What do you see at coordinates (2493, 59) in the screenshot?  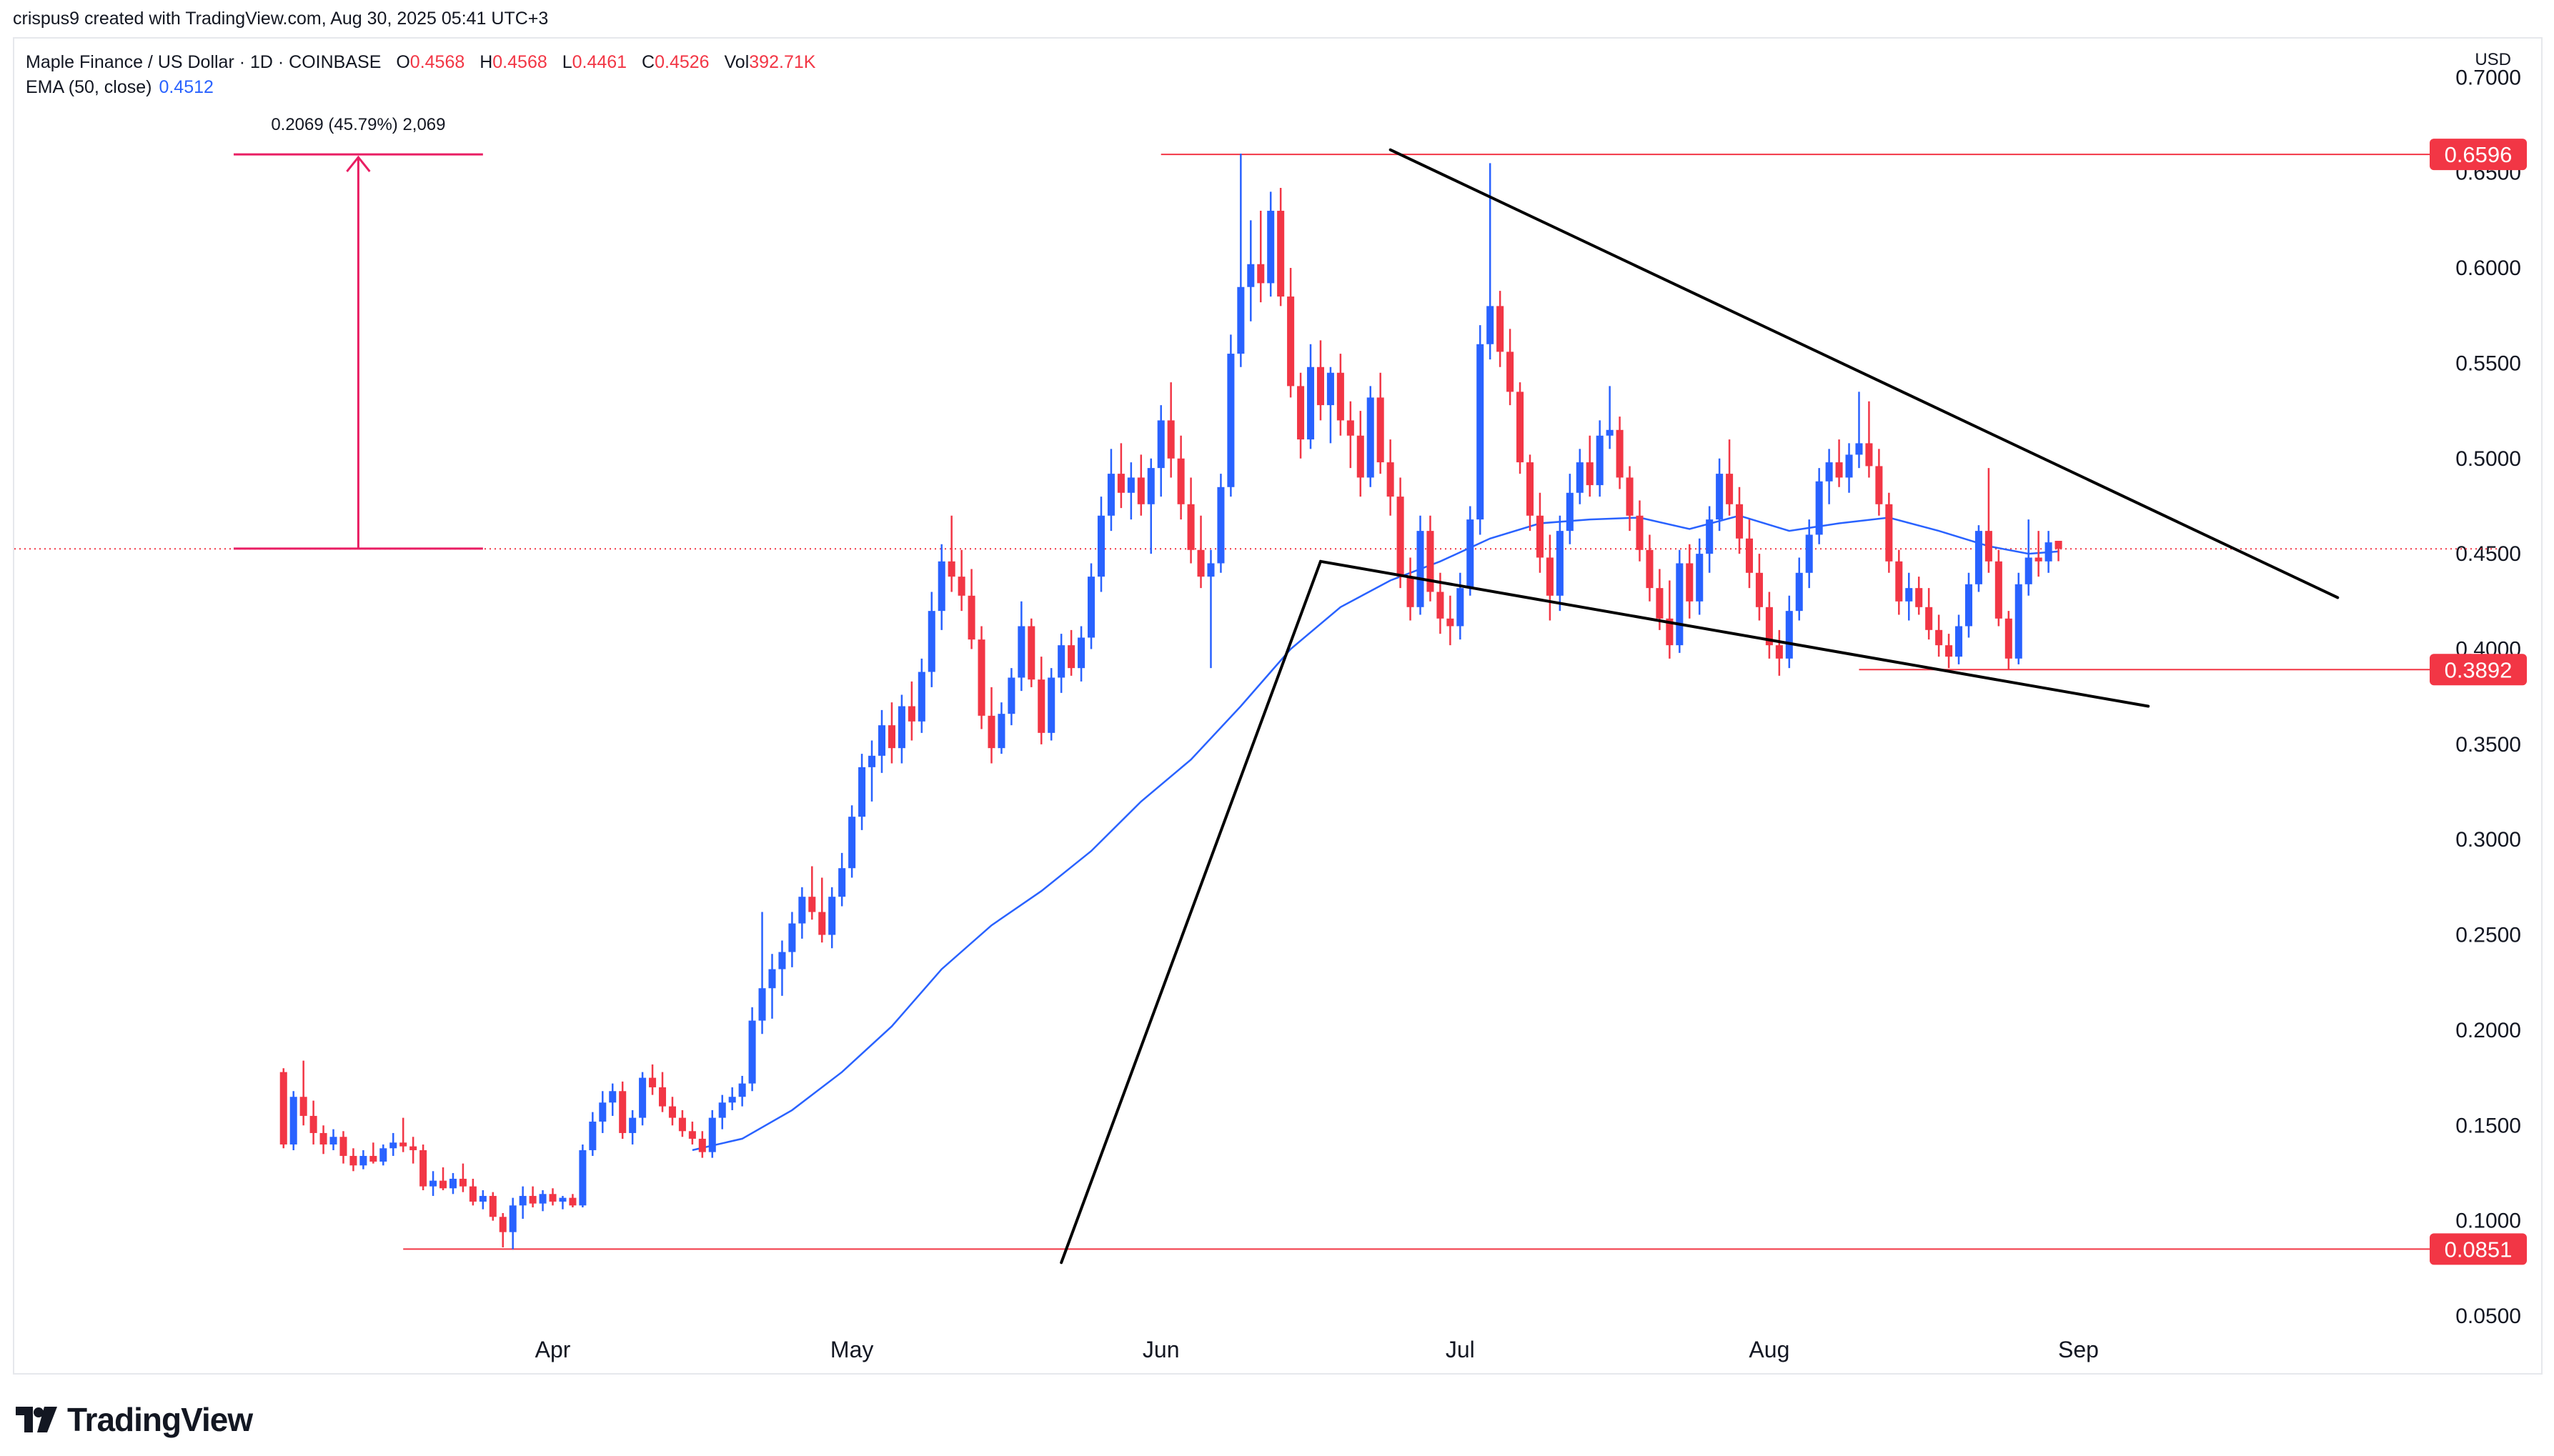 I see `currency-label: USD` at bounding box center [2493, 59].